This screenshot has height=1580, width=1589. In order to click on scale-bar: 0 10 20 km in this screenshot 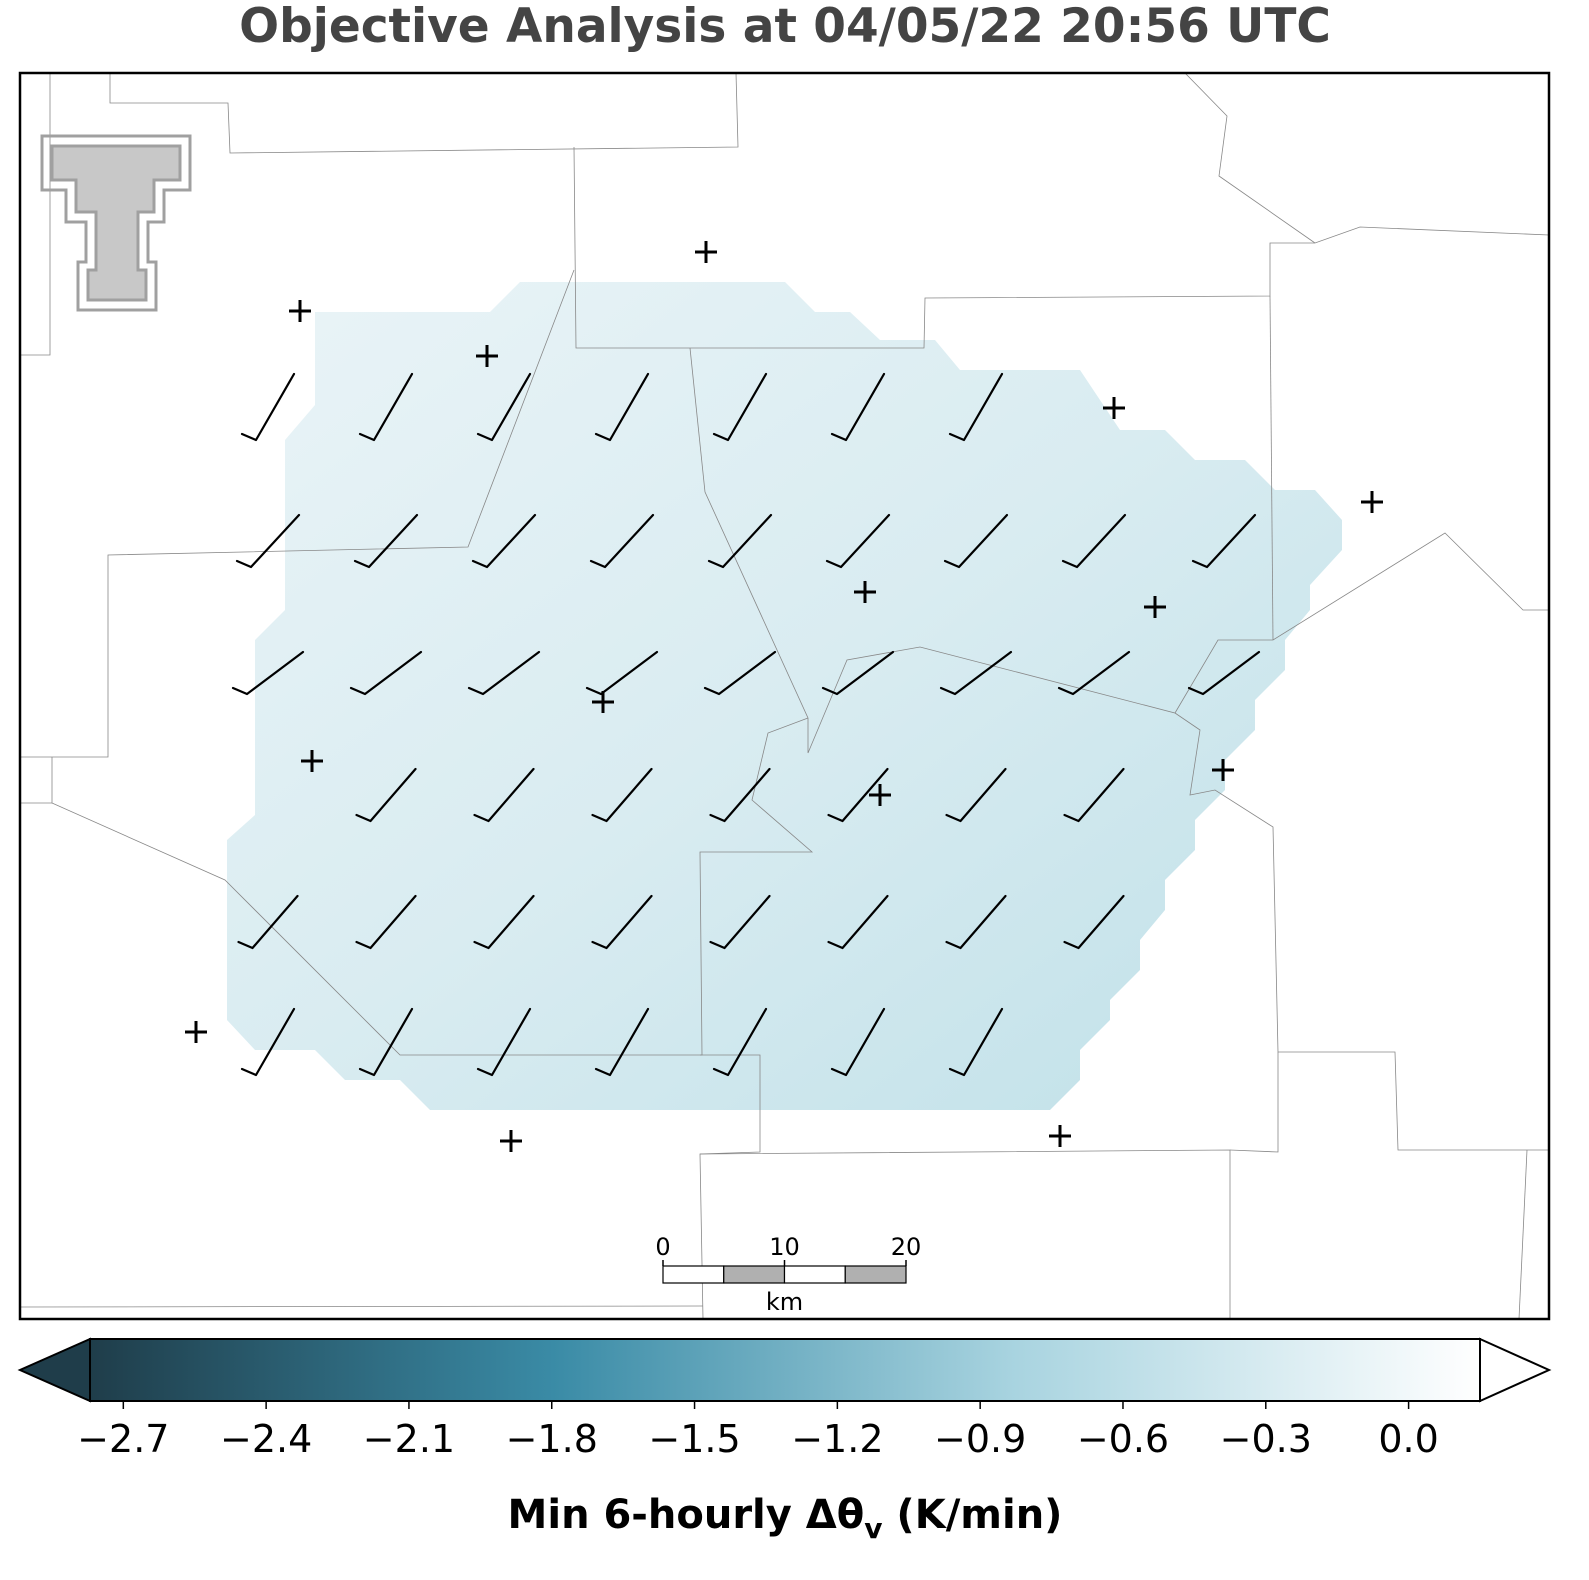, I will do `click(788, 1274)`.